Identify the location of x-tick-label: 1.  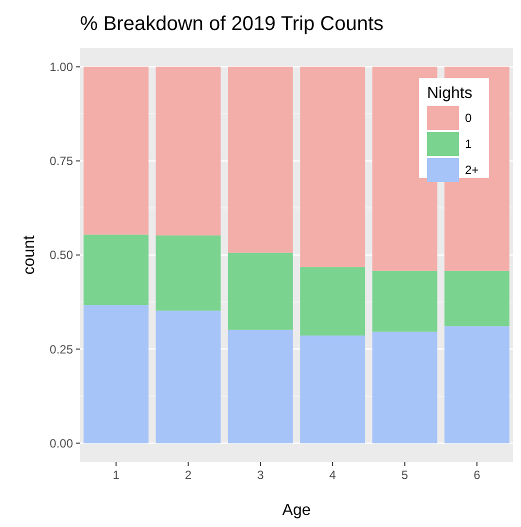
(116, 475).